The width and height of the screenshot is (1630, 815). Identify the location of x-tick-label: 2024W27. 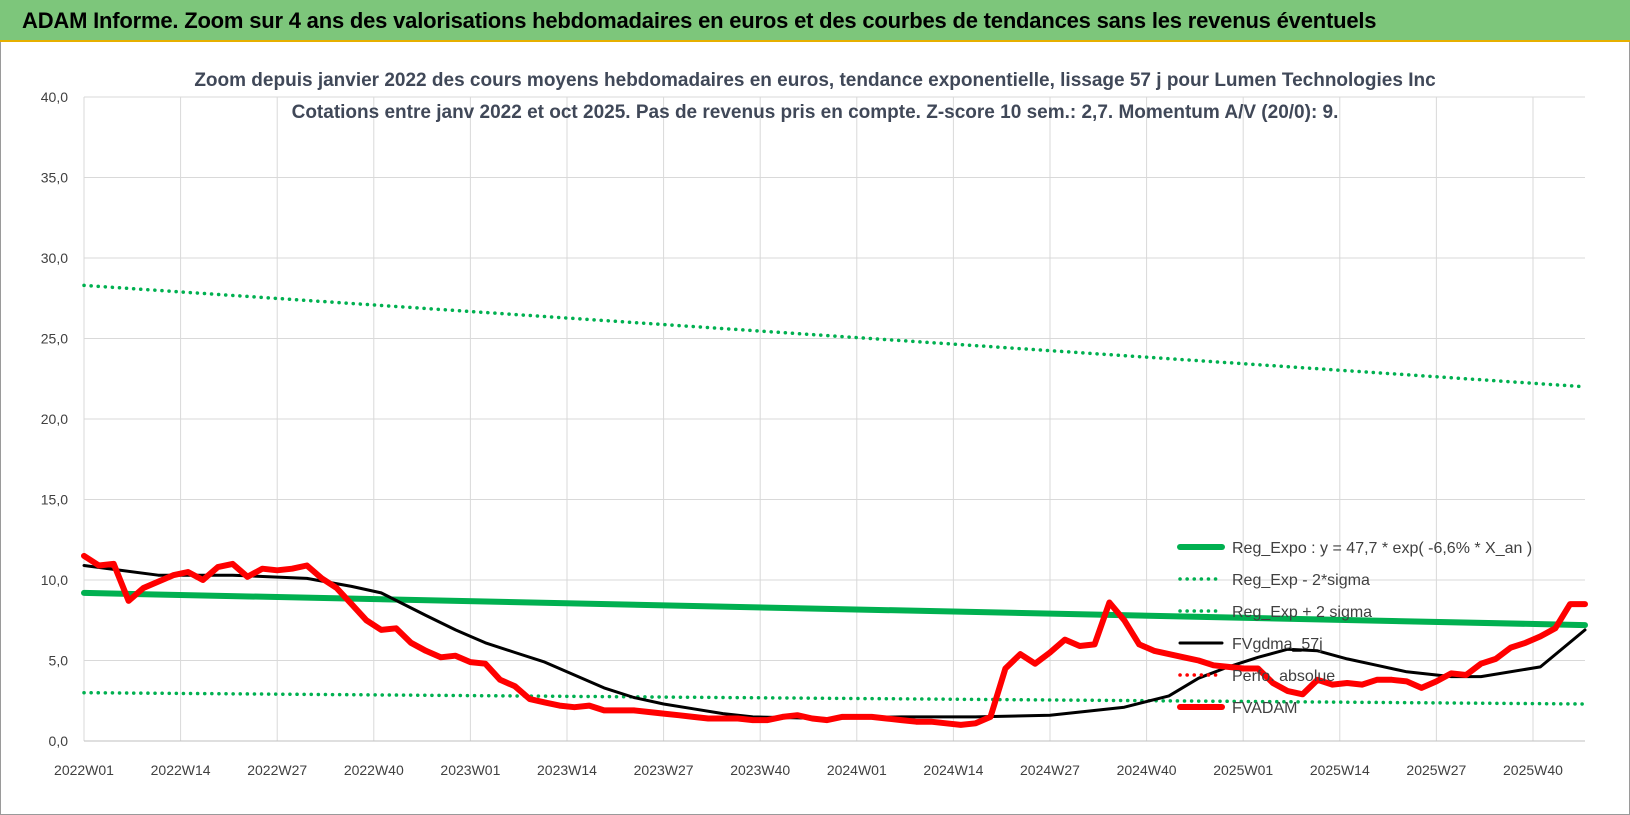
(1050, 770).